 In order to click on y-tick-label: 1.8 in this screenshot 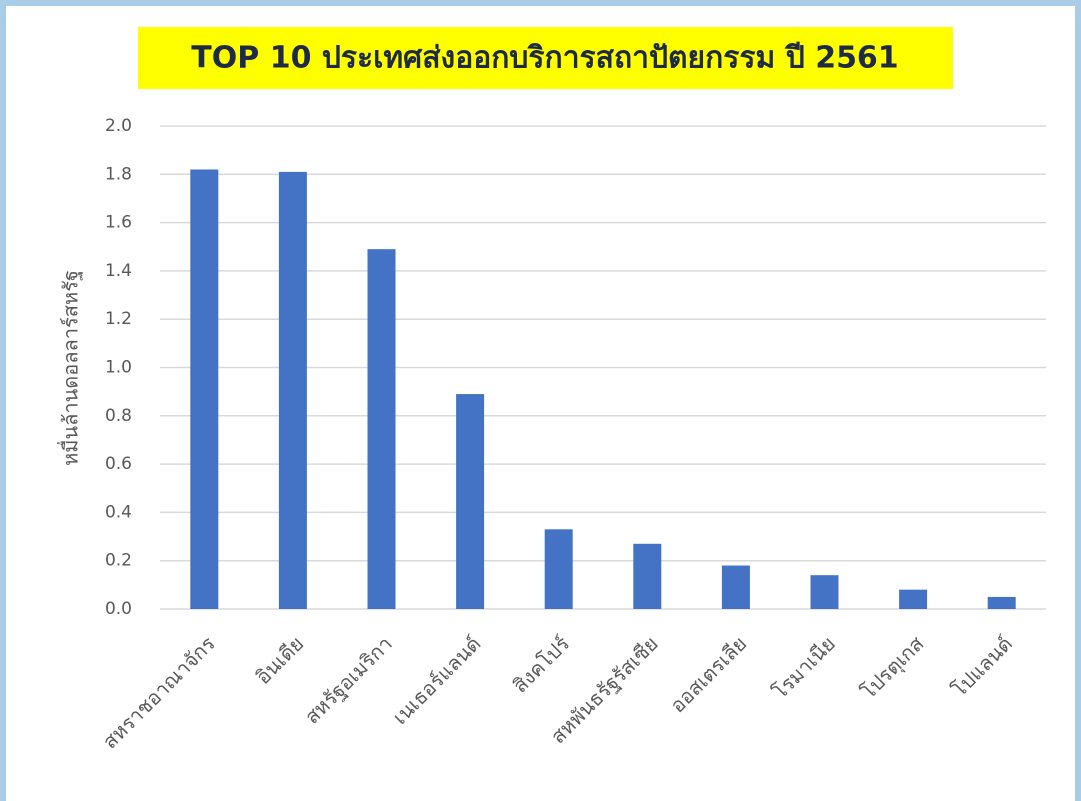, I will do `click(118, 174)`.